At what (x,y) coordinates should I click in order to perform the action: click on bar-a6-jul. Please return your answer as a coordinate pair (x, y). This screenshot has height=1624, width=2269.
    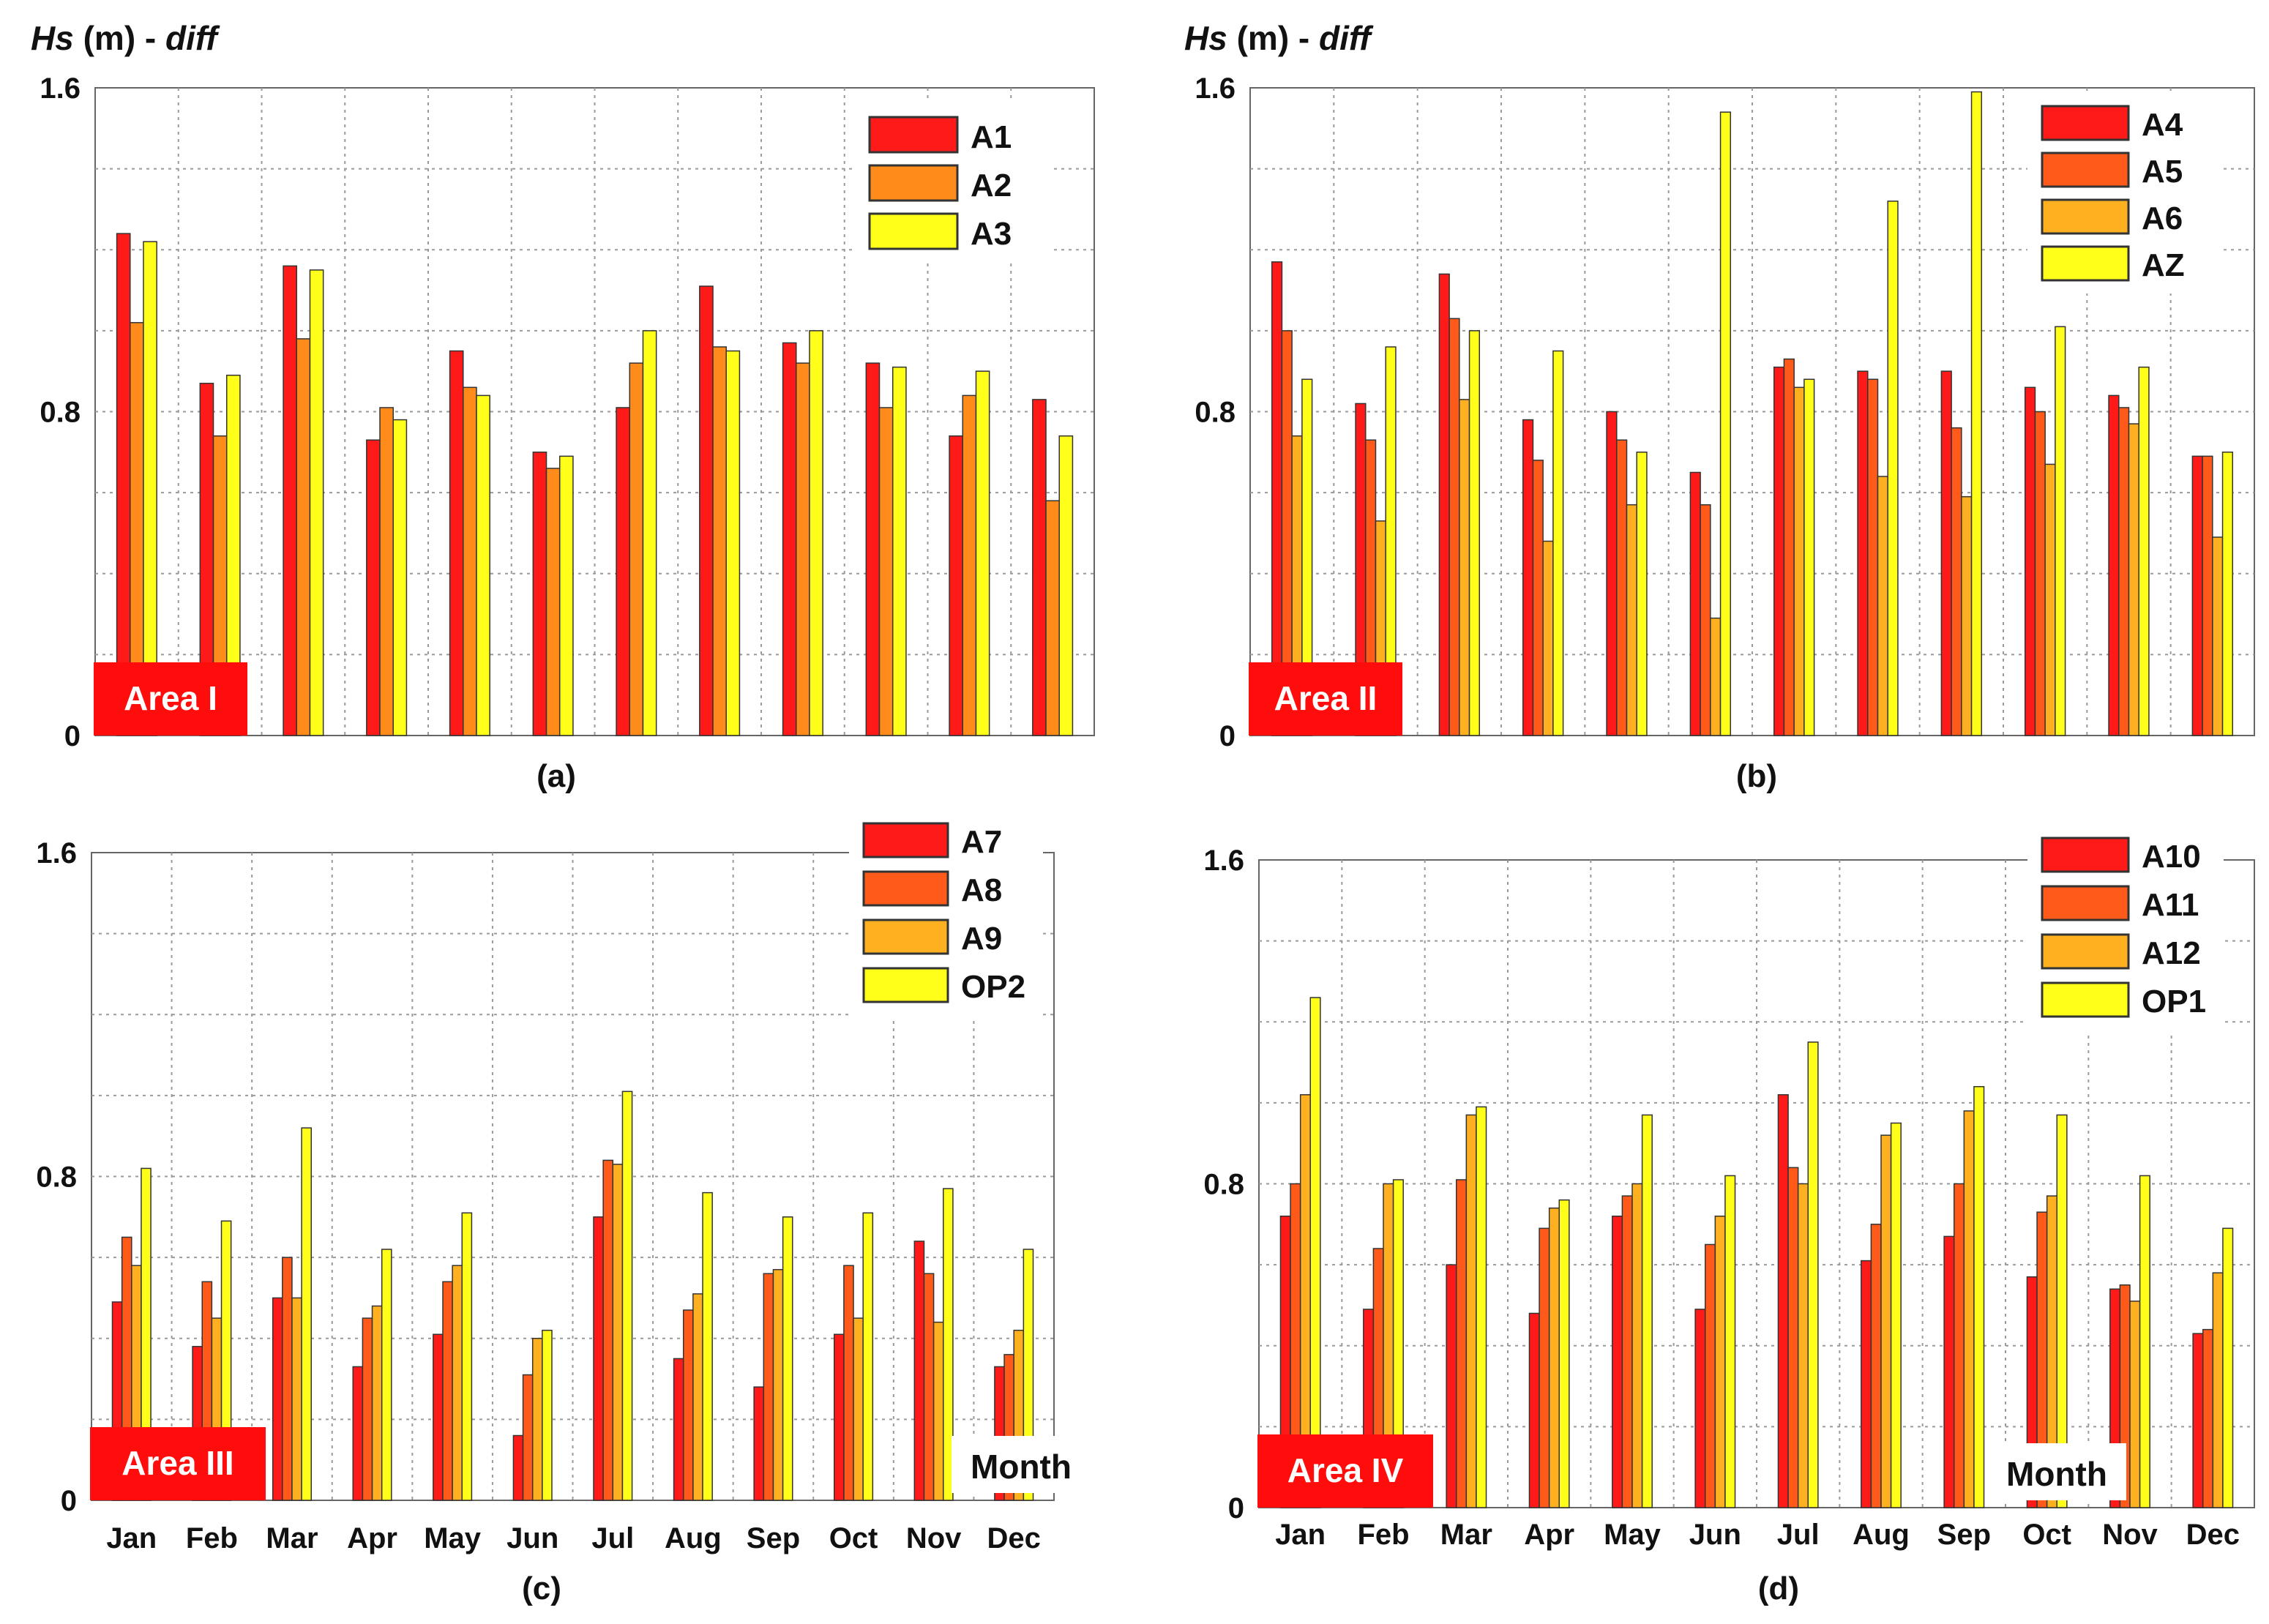
    Looking at the image, I should click on (1799, 561).